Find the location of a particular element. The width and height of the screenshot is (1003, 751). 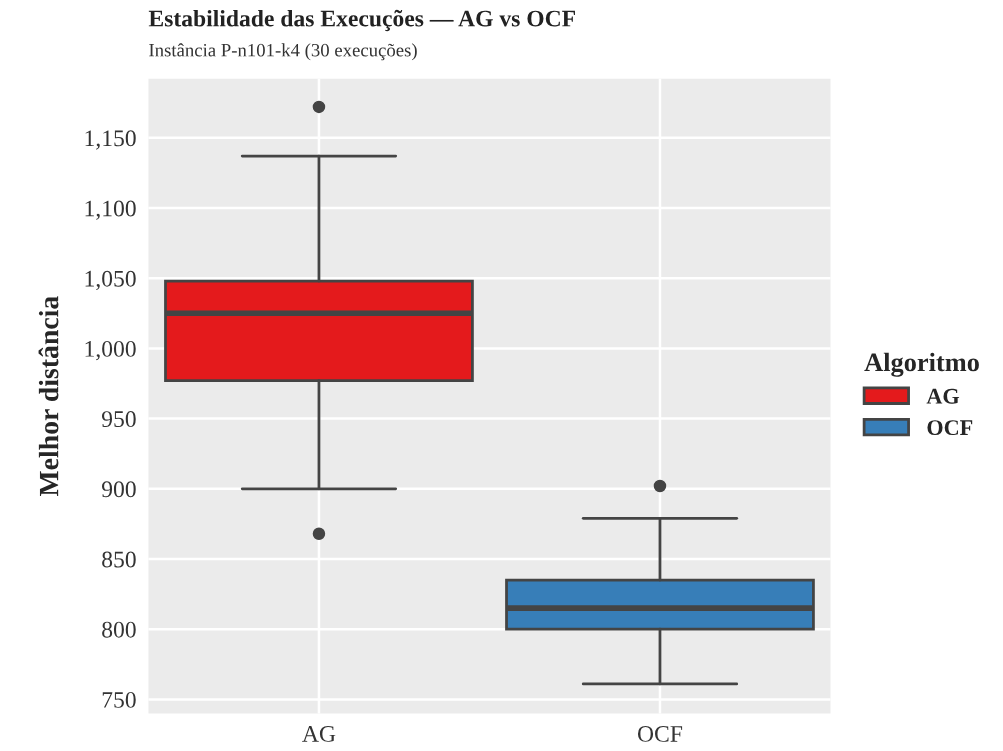

y-tick-label: 800 is located at coordinates (119, 629).